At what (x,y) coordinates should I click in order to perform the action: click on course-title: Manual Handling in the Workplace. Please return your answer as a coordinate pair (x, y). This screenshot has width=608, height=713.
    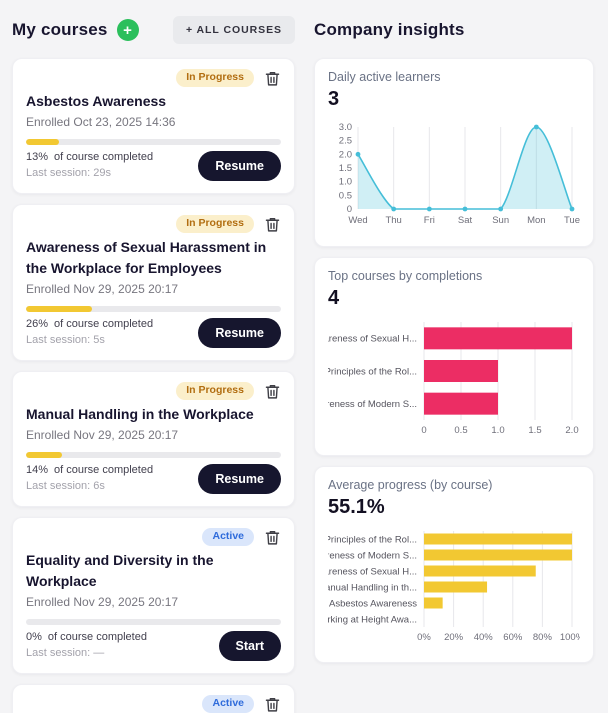
    Looking at the image, I should click on (140, 414).